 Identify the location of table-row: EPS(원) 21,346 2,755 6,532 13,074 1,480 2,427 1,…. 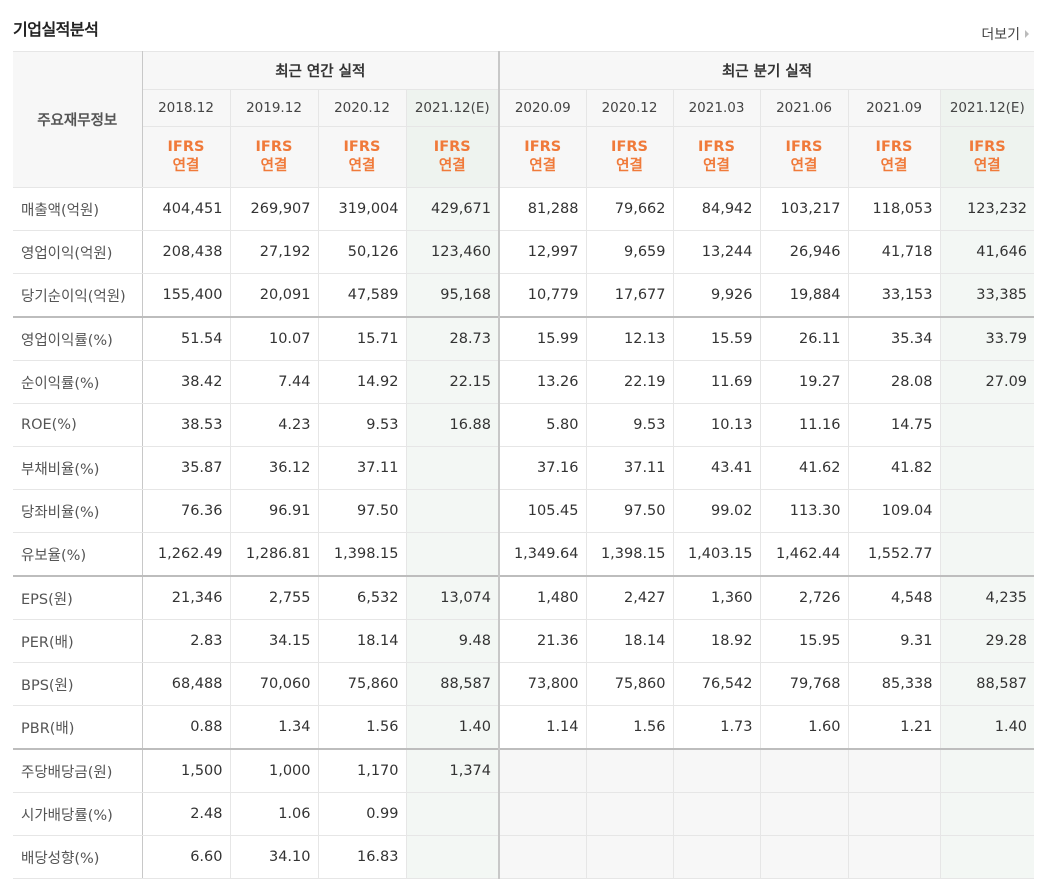
(524, 597).